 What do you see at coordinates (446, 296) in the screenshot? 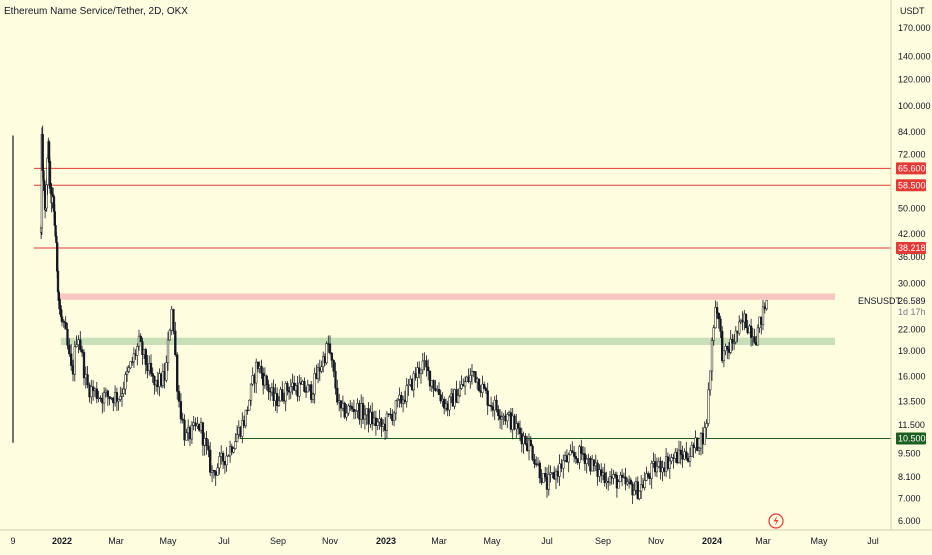
I see `resistance-zone` at bounding box center [446, 296].